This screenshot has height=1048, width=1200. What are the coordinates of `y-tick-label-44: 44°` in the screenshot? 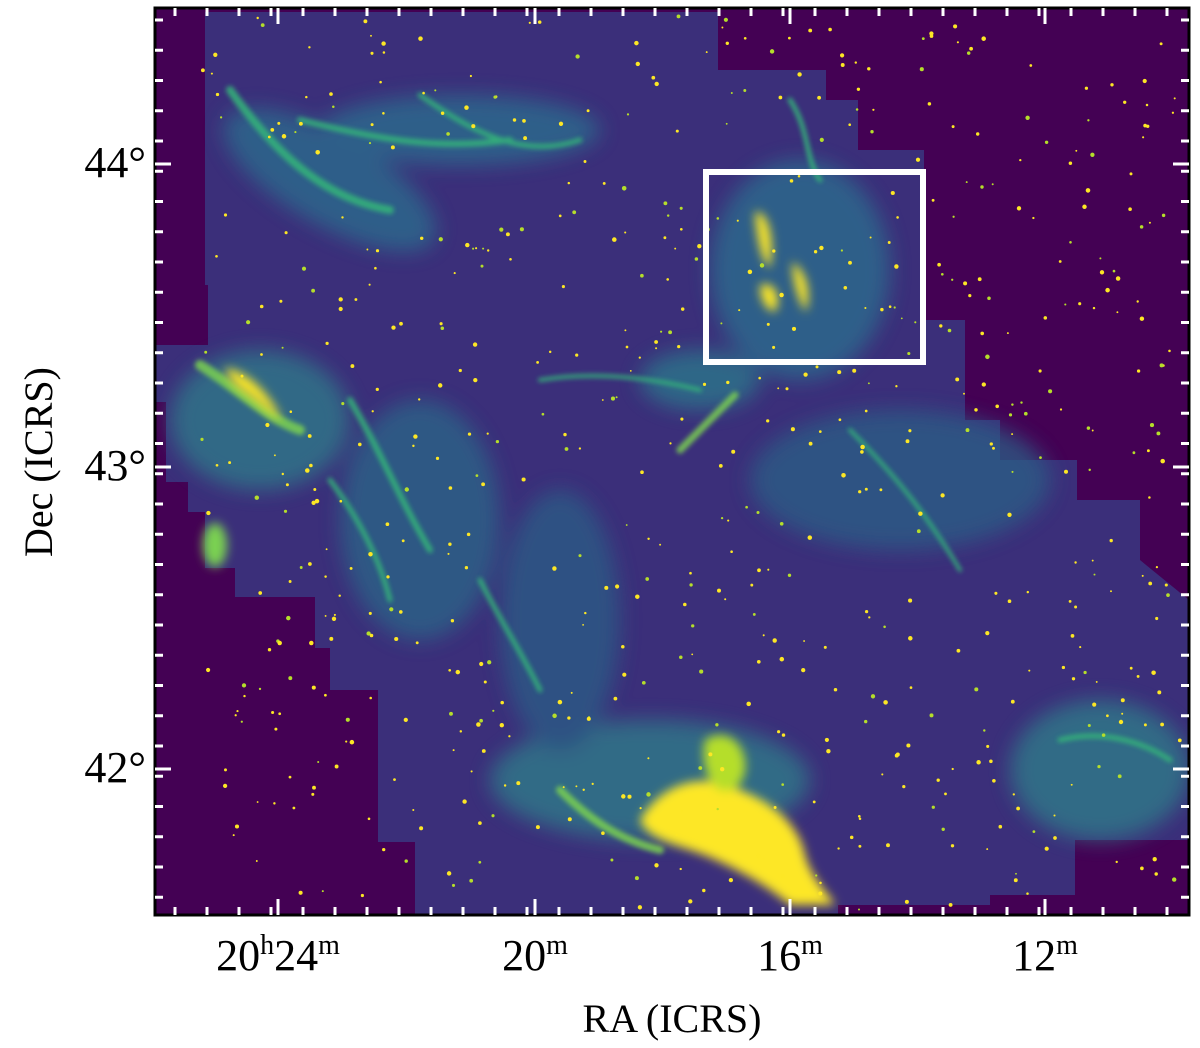 It's located at (115, 162).